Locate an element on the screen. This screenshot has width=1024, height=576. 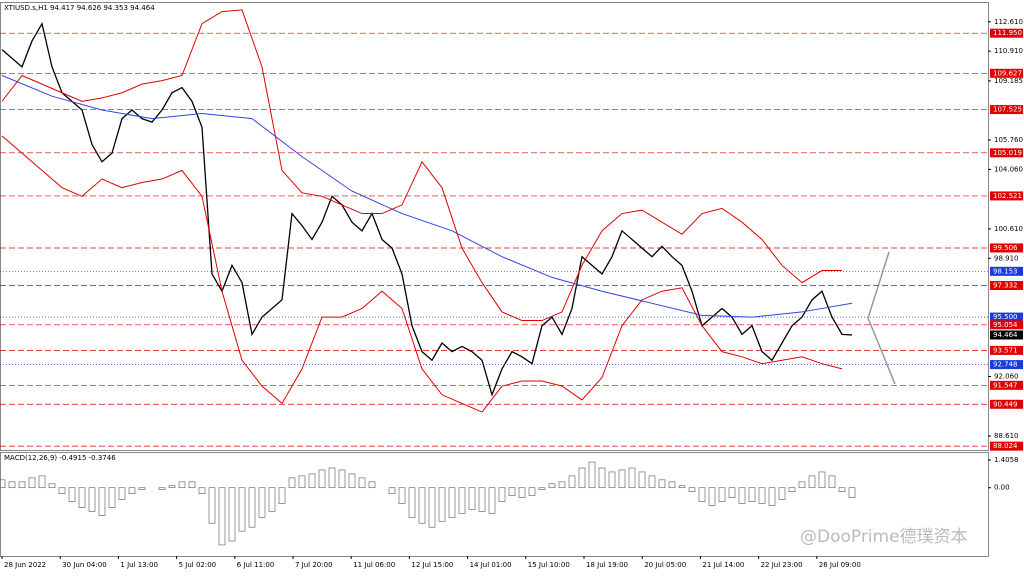
x-tick-label: 5 Jul 02:00 is located at coordinates (198, 565).